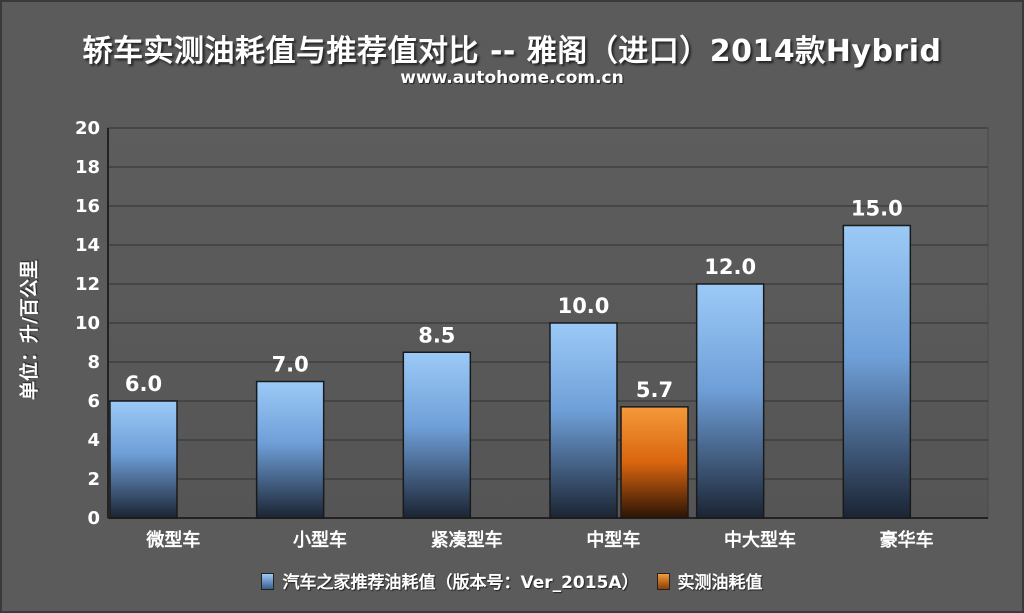  Describe the element at coordinates (87, 128) in the screenshot. I see `y-tick-label: 20` at that location.